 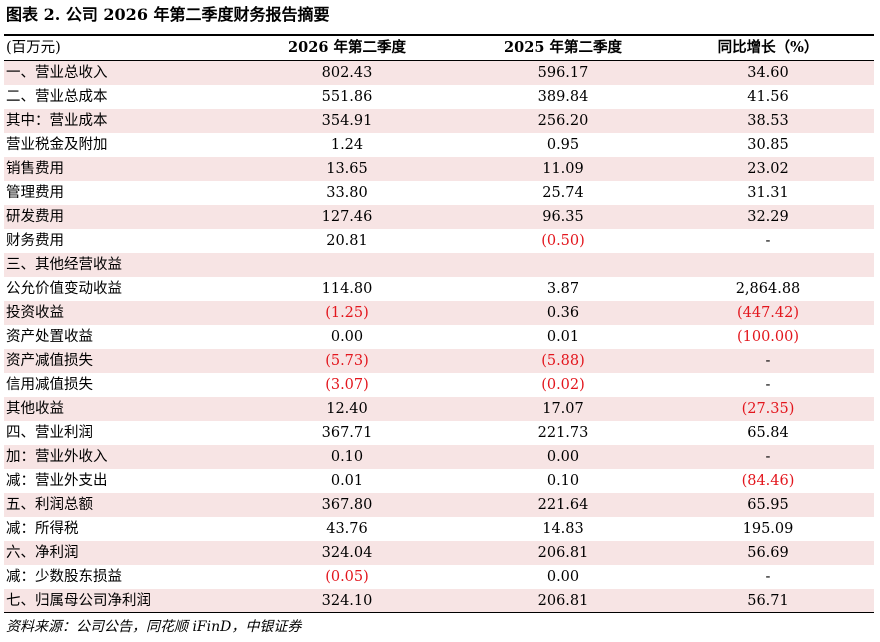 What do you see at coordinates (768, 72) in the screenshot?
I see `value-yoy: 34.60` at bounding box center [768, 72].